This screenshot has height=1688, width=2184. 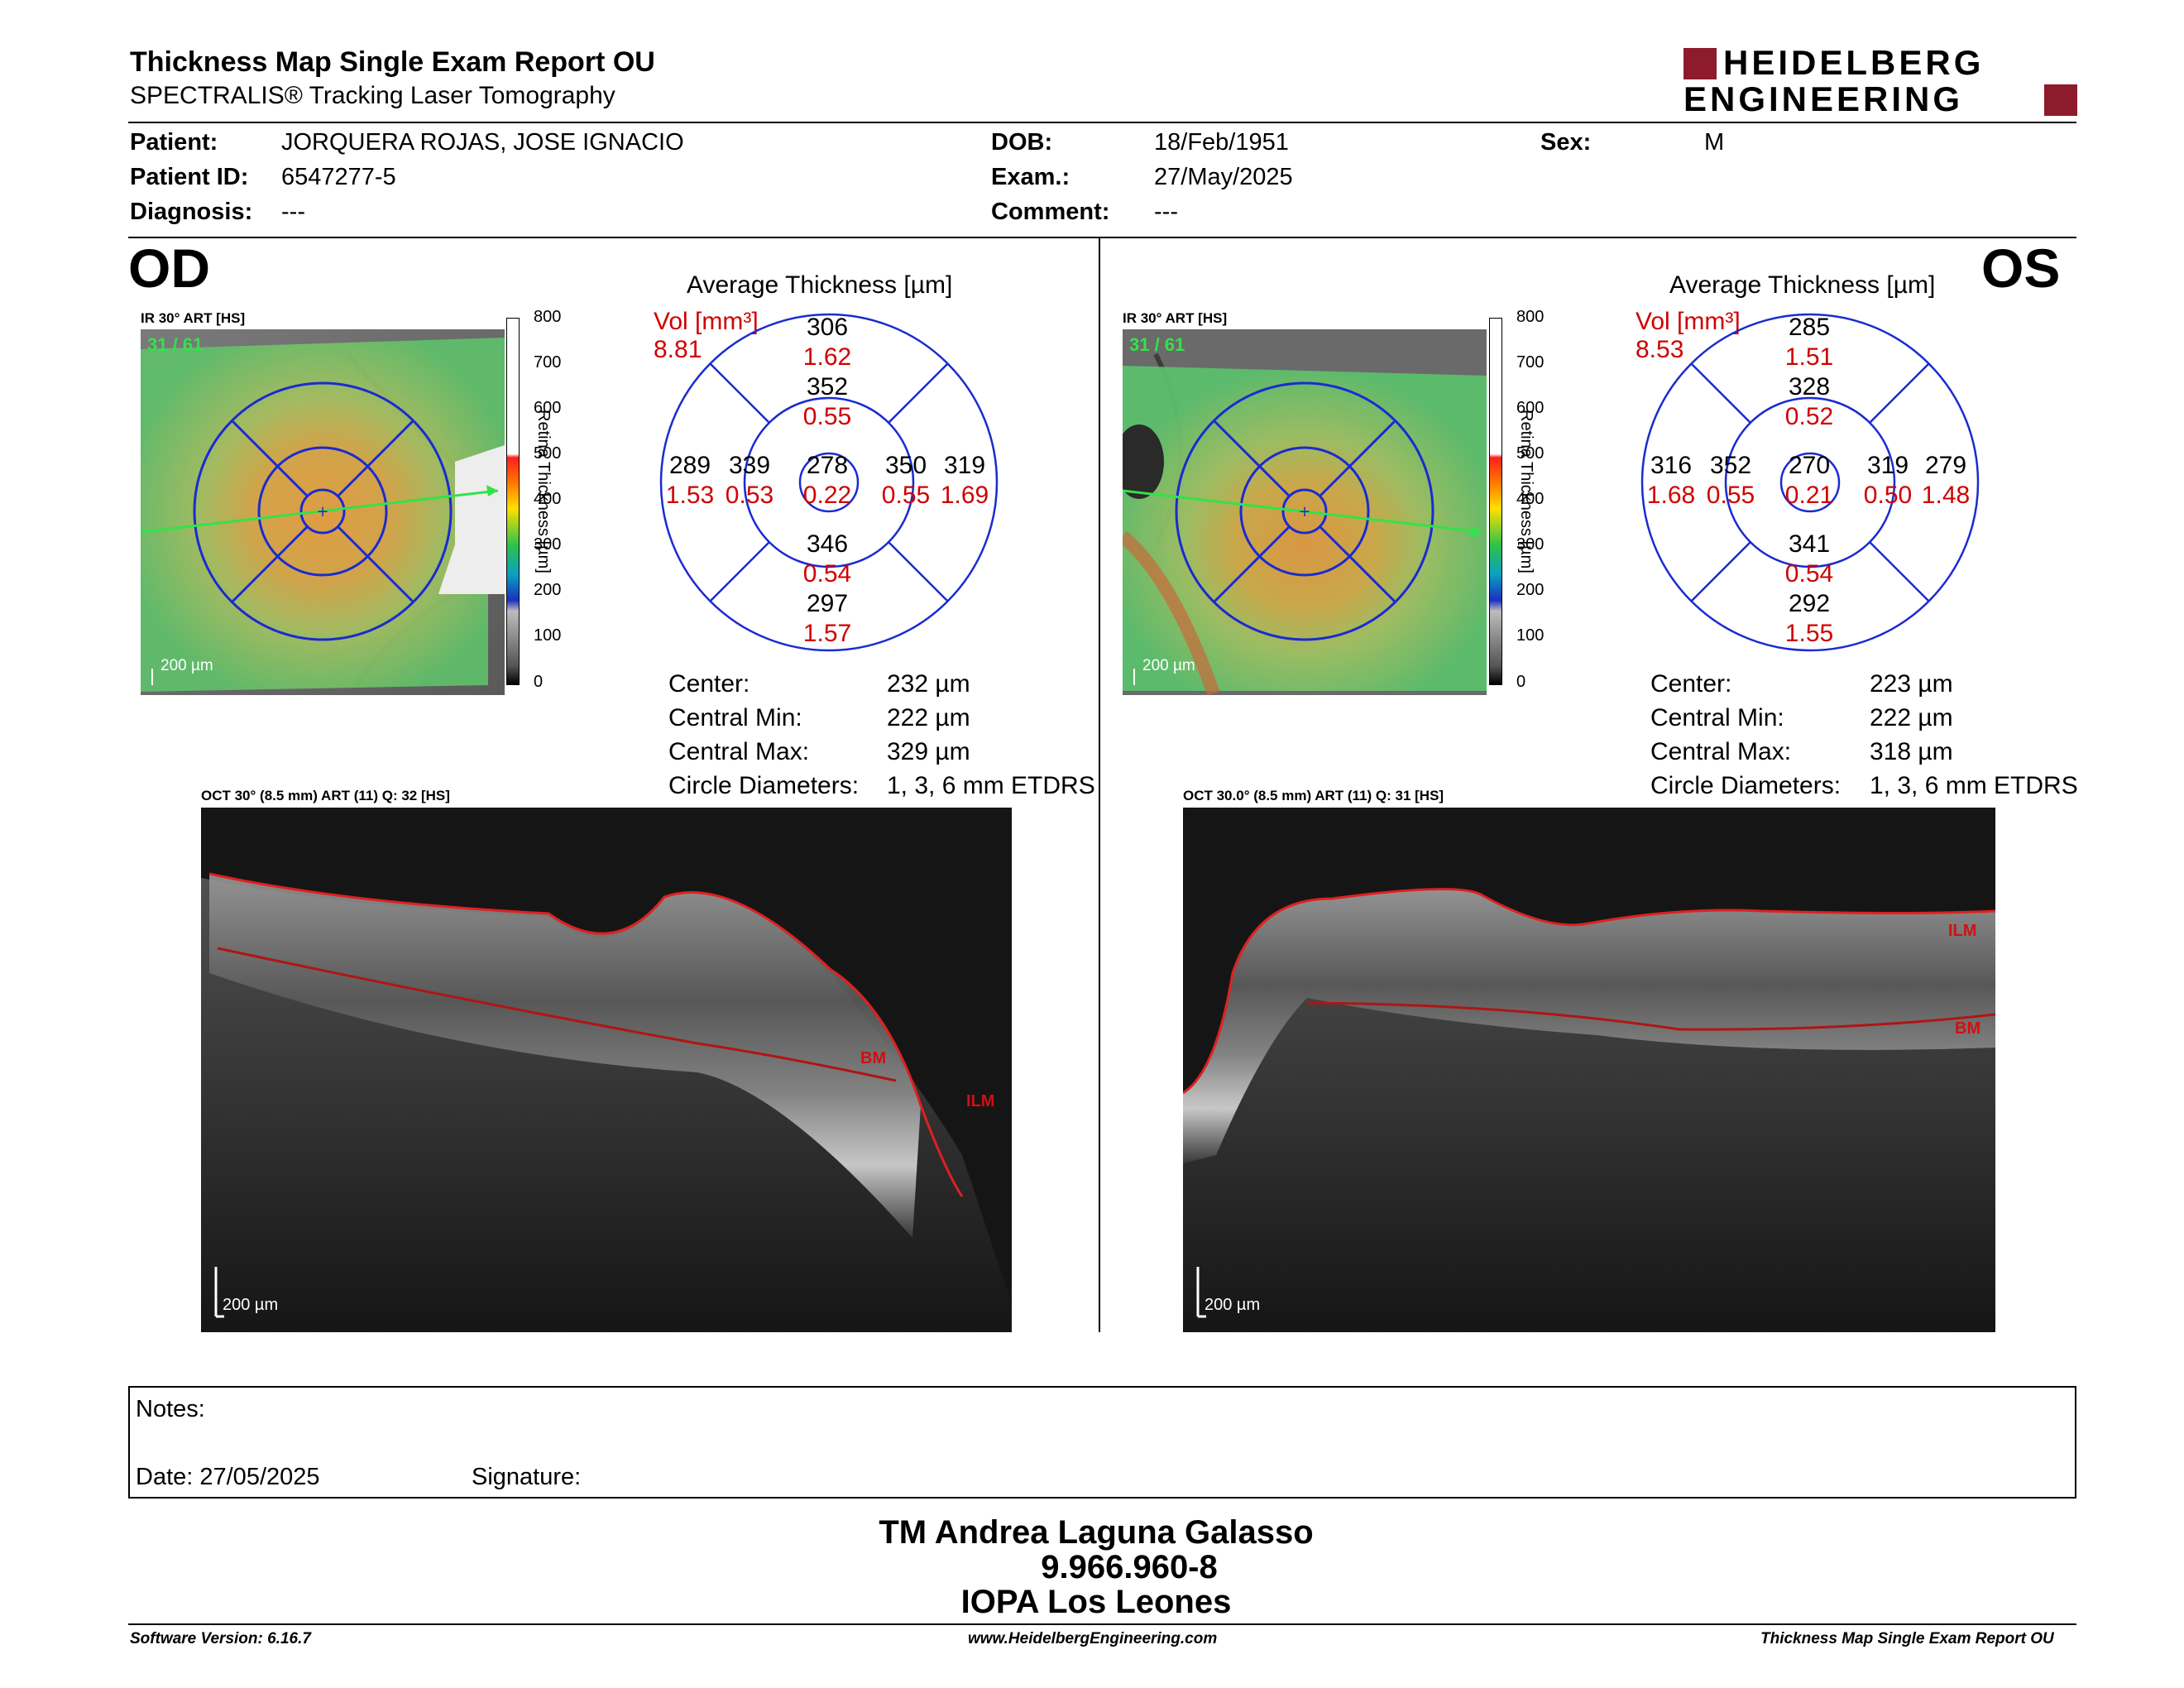 What do you see at coordinates (709, 684) in the screenshot?
I see `od-stat-center-label: Center:` at bounding box center [709, 684].